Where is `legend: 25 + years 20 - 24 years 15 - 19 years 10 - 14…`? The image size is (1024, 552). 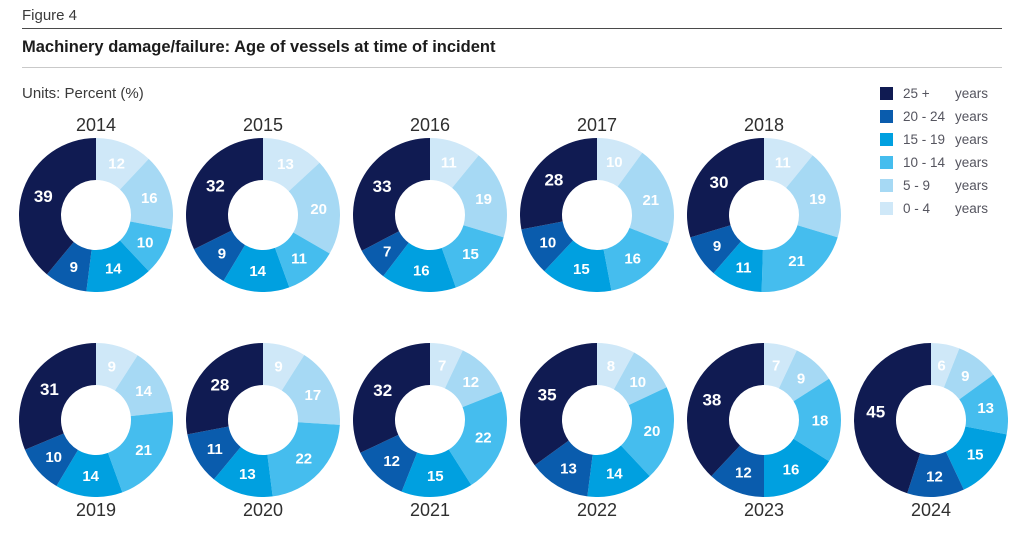 legend: 25 + years 20 - 24 years 15 - 19 years 10 - 14… is located at coordinates (934, 151).